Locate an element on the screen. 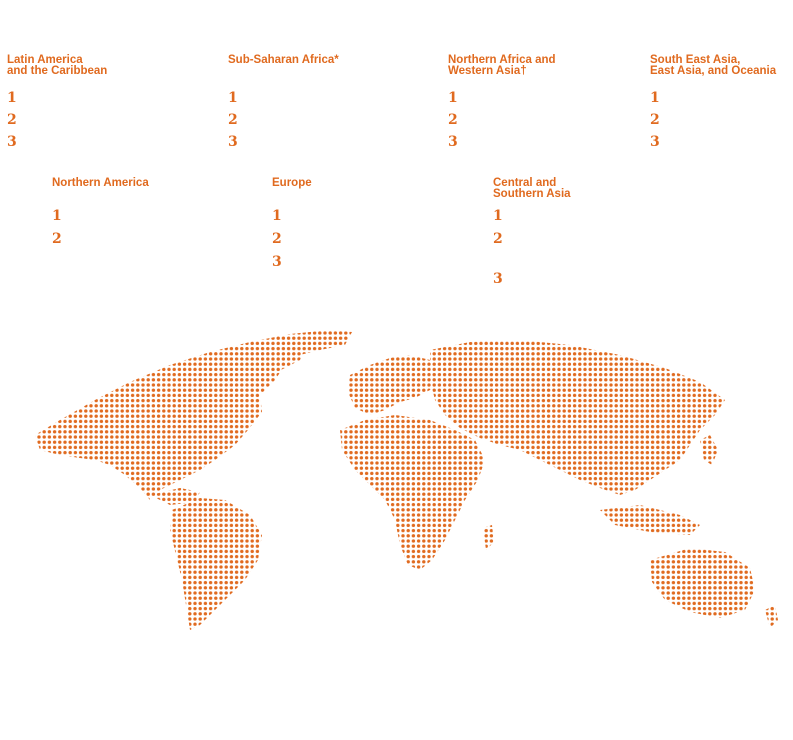  region-title-europe: Europe is located at coordinates (292, 183).